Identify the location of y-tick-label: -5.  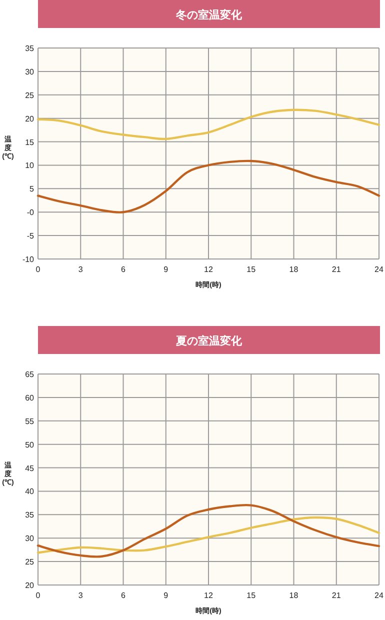
(30, 236).